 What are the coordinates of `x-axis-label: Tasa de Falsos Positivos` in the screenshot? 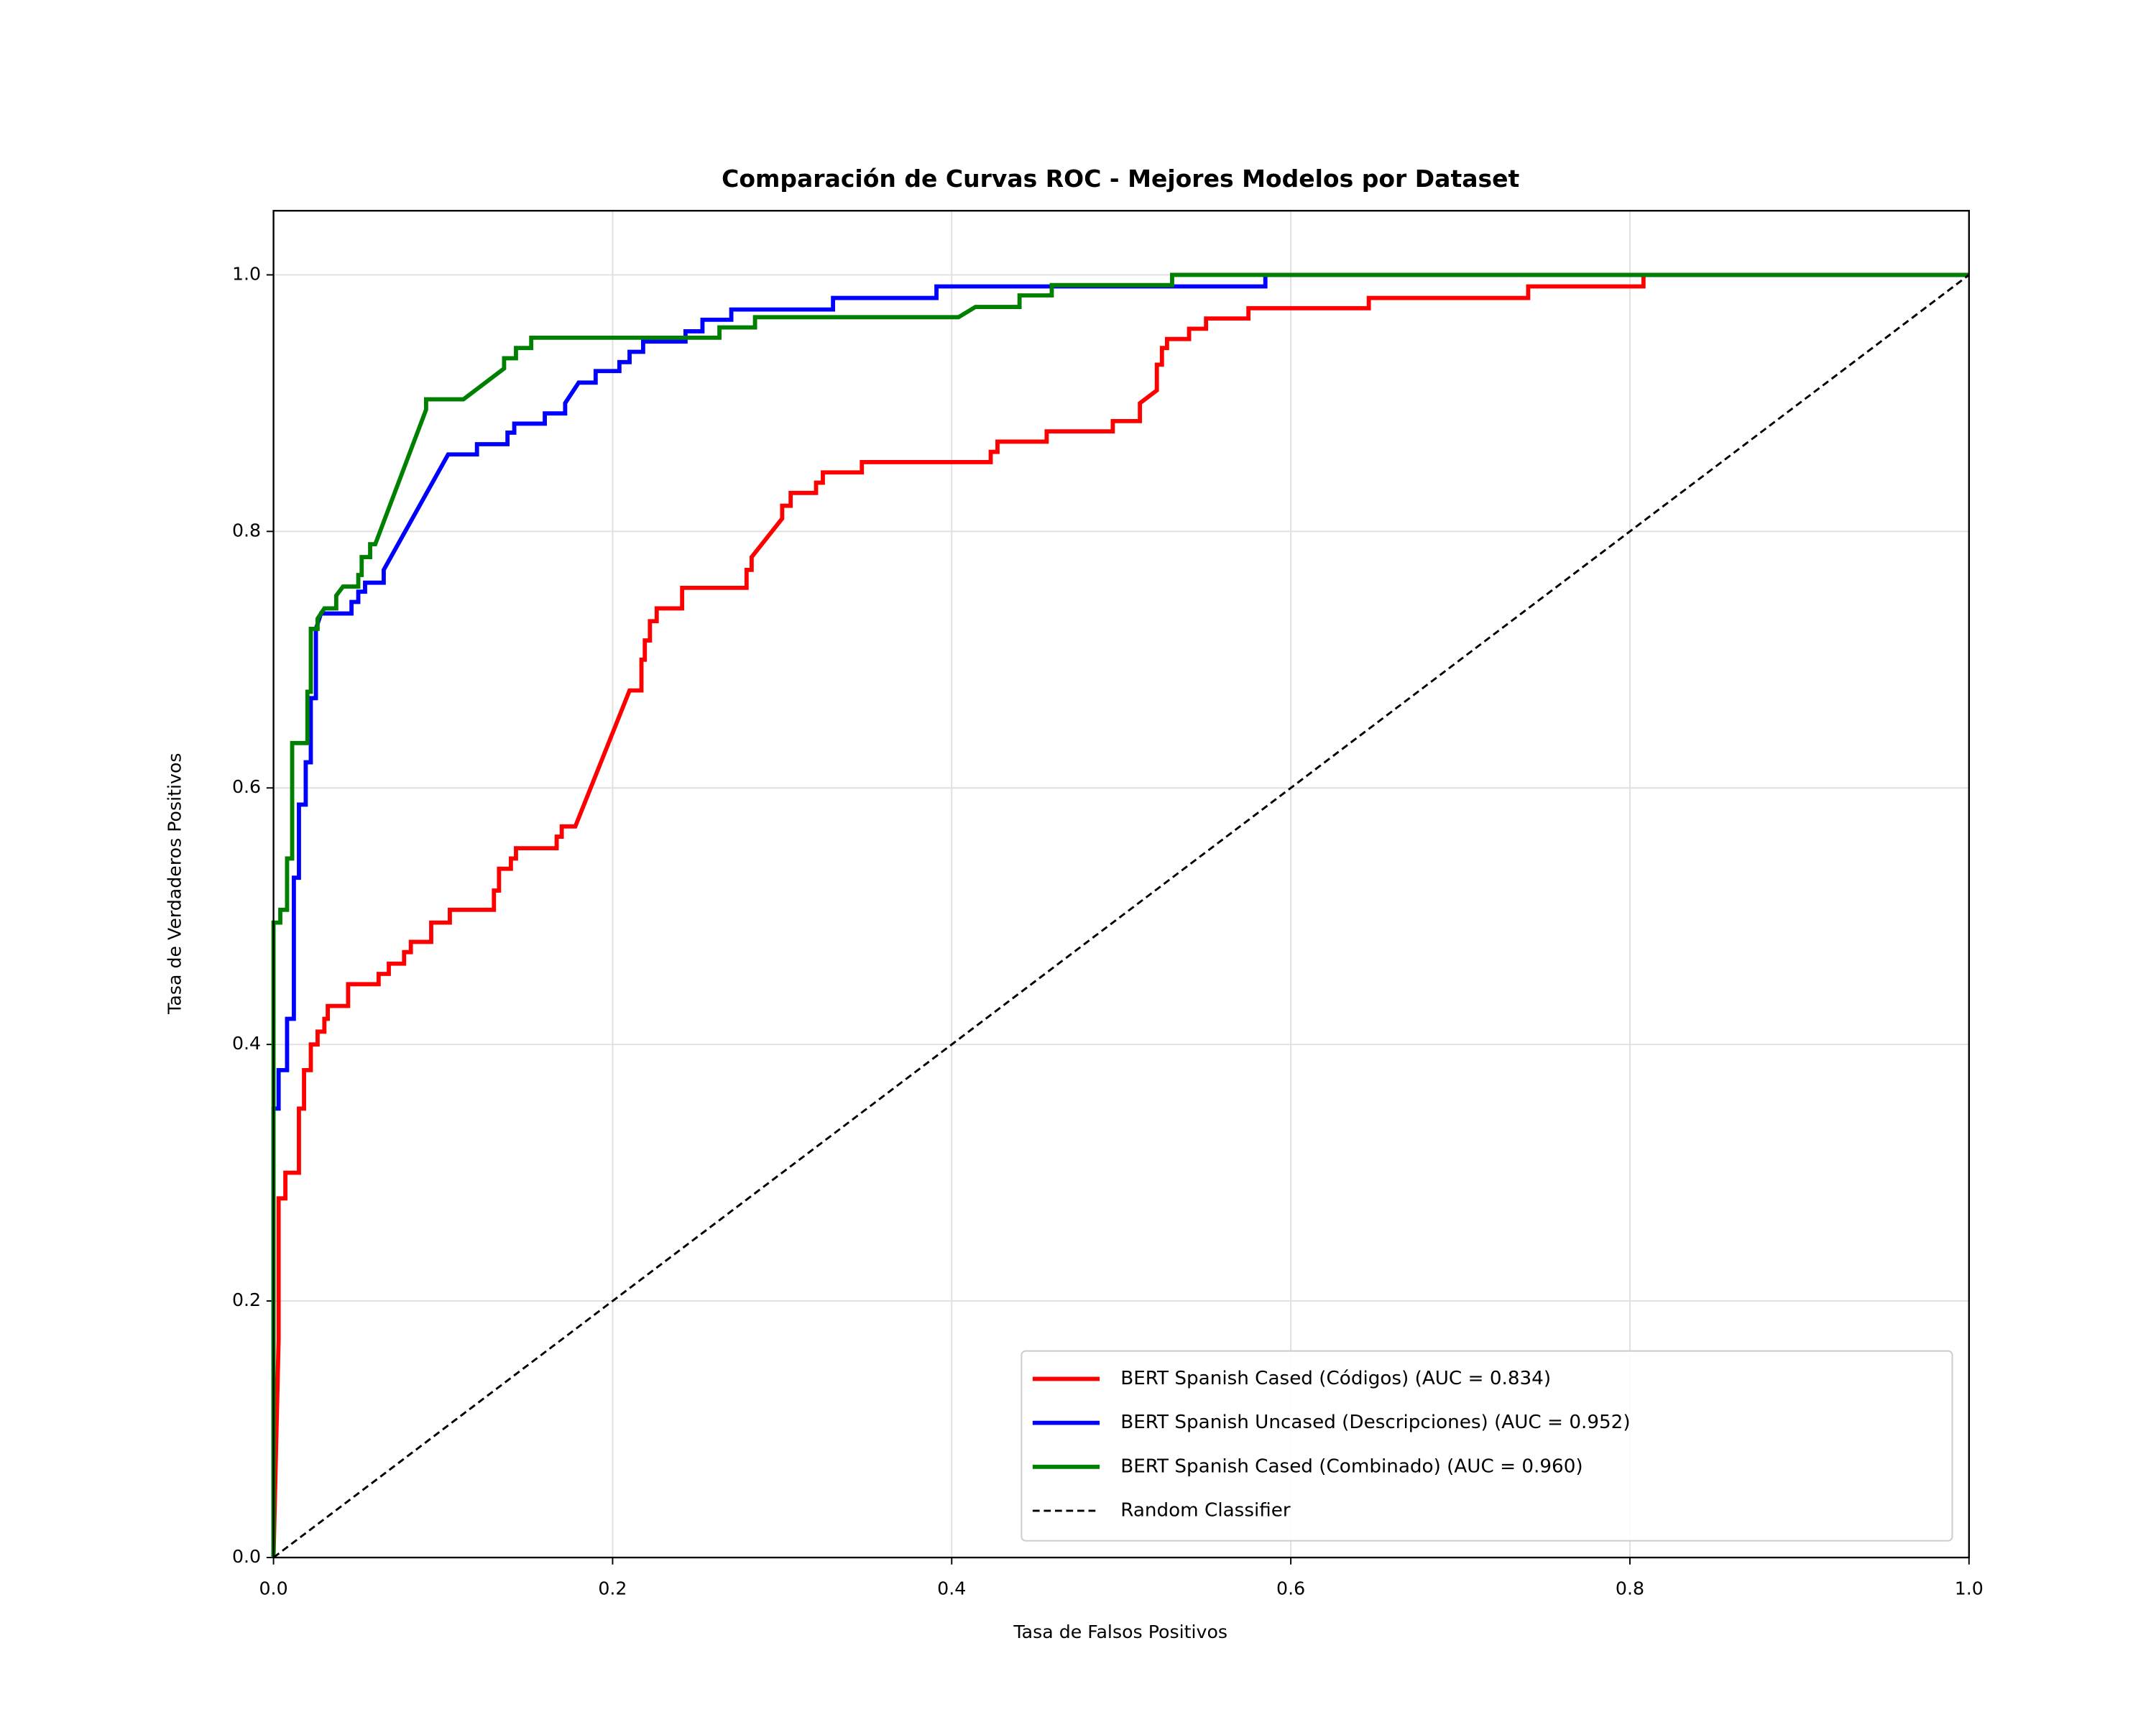 It's located at (1120, 1632).